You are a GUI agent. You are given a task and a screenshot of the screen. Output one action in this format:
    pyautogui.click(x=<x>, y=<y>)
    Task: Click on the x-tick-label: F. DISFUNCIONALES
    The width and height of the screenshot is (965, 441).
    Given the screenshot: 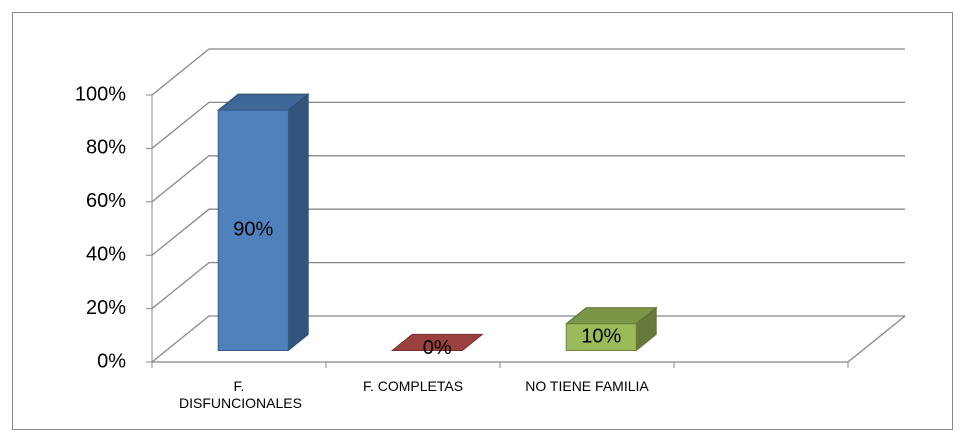 What is the action you would take?
    pyautogui.click(x=240, y=394)
    